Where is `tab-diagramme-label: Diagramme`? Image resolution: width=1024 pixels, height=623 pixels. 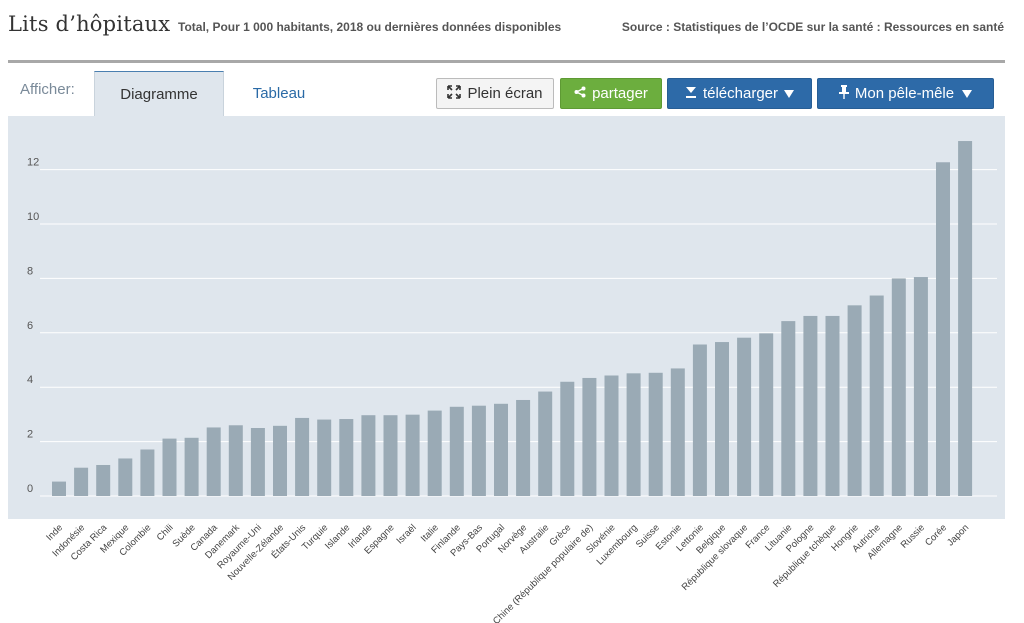 tab-diagramme-label: Diagramme is located at coordinates (159, 94).